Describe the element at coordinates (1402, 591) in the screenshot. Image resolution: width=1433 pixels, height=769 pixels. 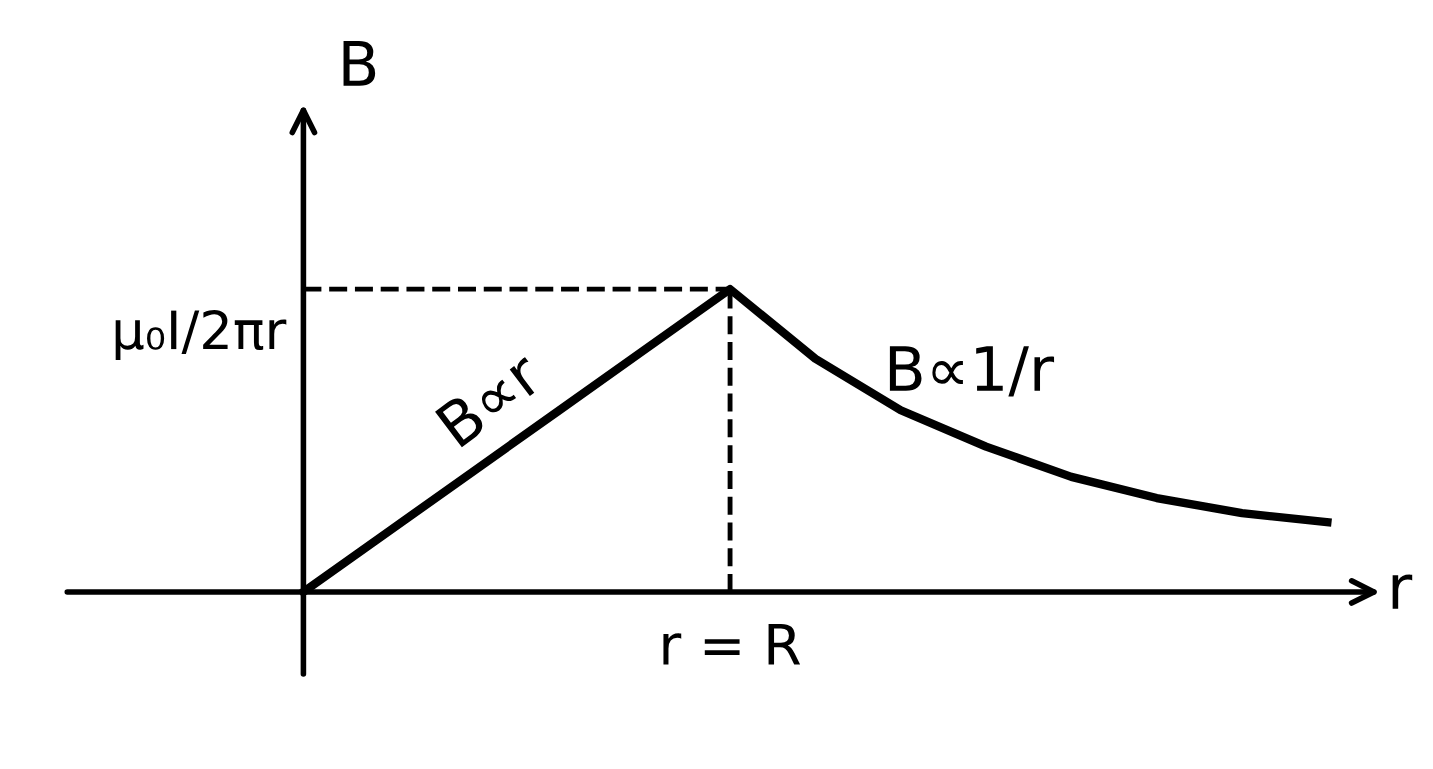
I see `x-axis-title: r` at that location.